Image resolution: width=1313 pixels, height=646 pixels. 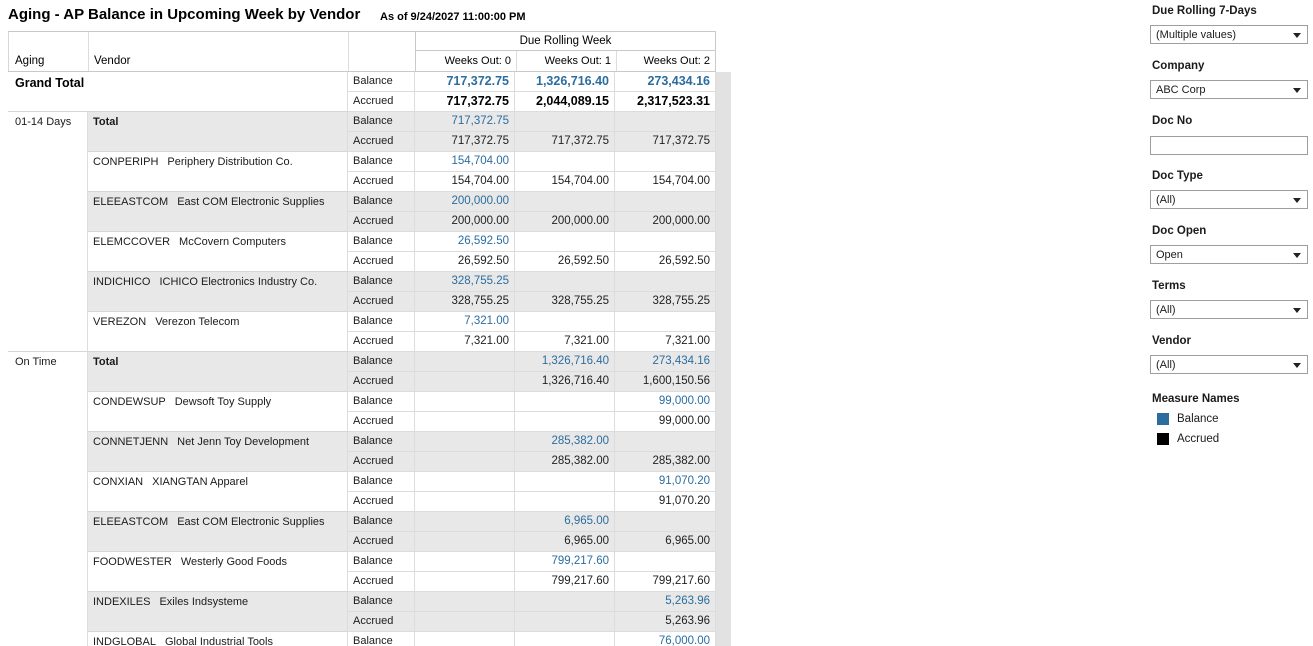 What do you see at coordinates (122, 282) in the screenshot?
I see `vendor-code: INDICHICO` at bounding box center [122, 282].